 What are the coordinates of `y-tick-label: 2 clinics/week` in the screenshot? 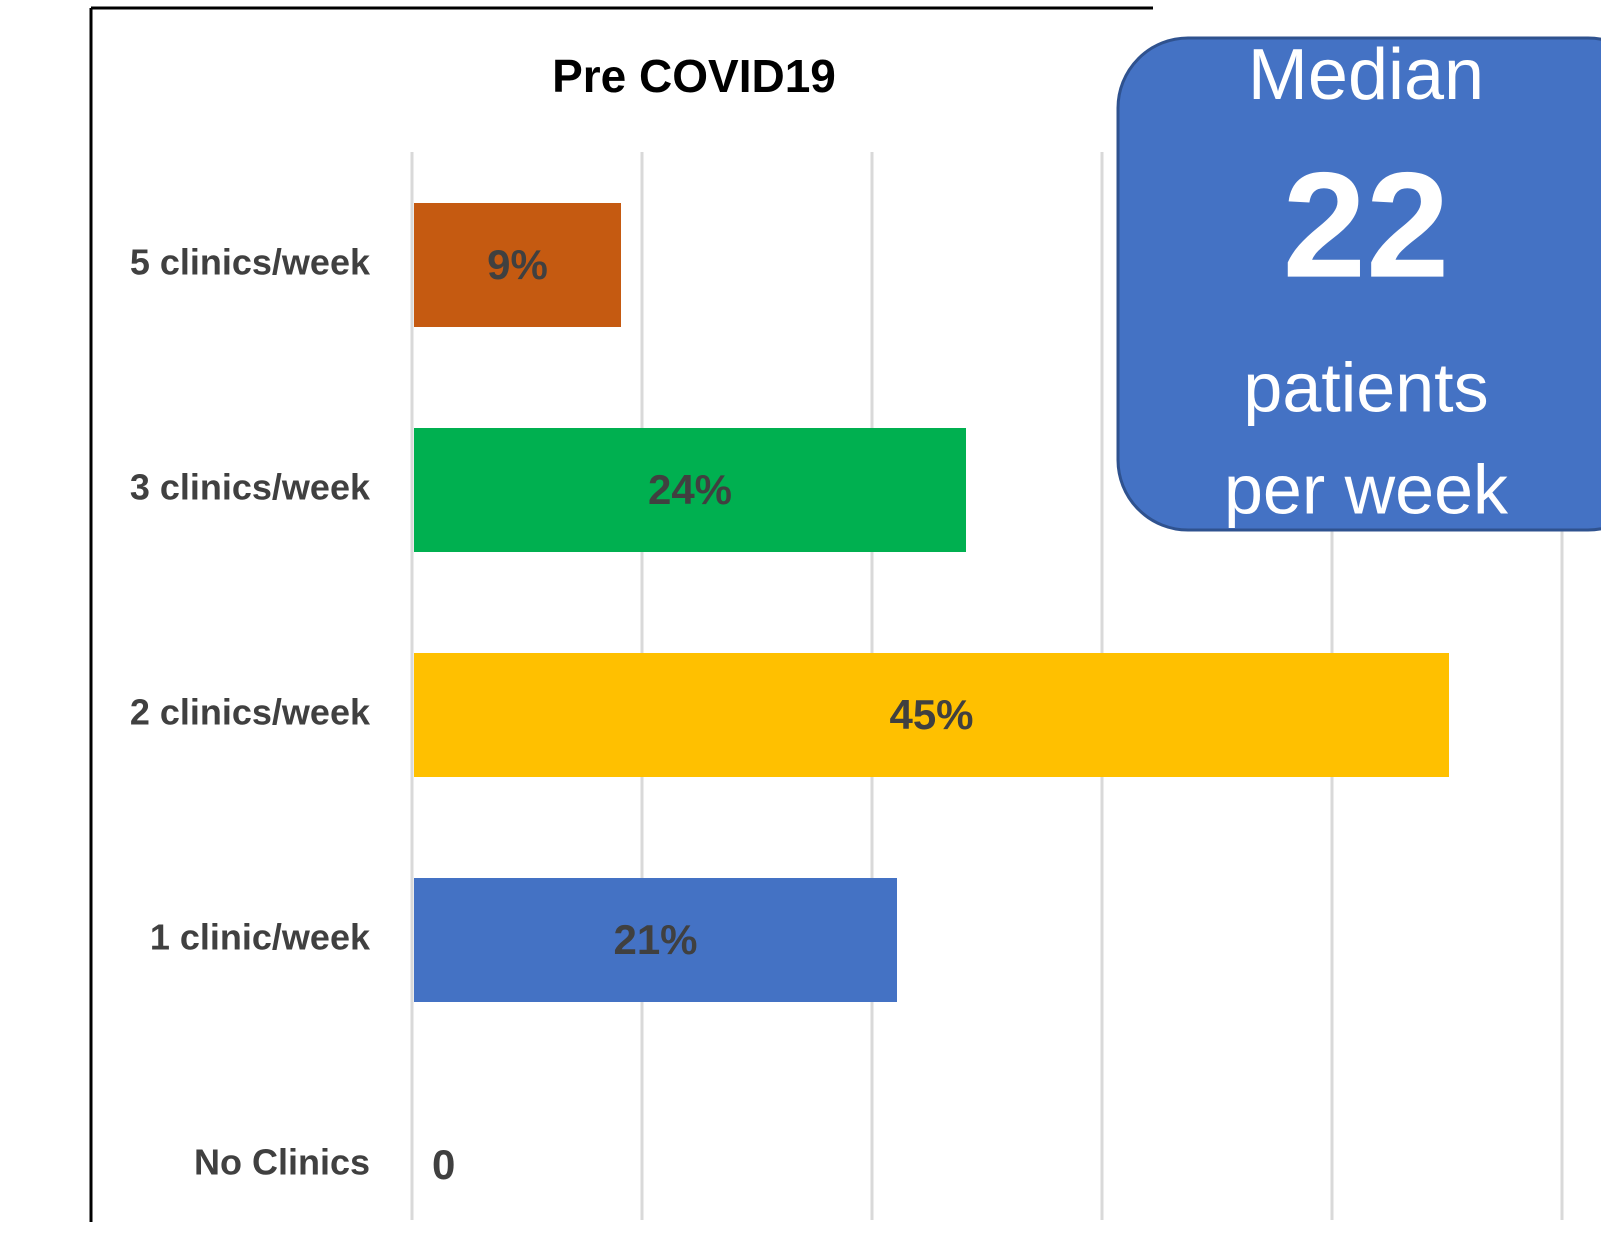 It's located at (250, 712).